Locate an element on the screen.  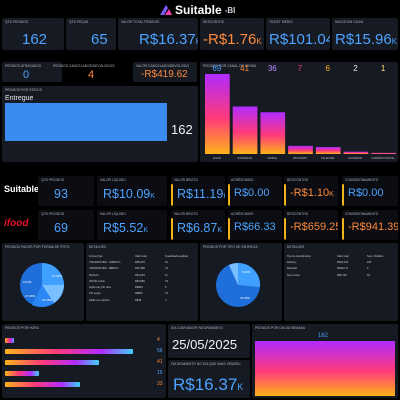
kpi-label: Pedidos Cancelados/devolvidos is located at coordinates (84, 66).